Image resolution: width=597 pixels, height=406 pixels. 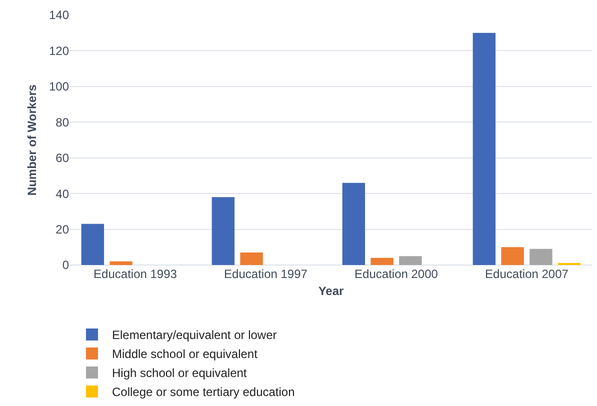 I want to click on y-tick-label: 60, so click(x=63, y=158).